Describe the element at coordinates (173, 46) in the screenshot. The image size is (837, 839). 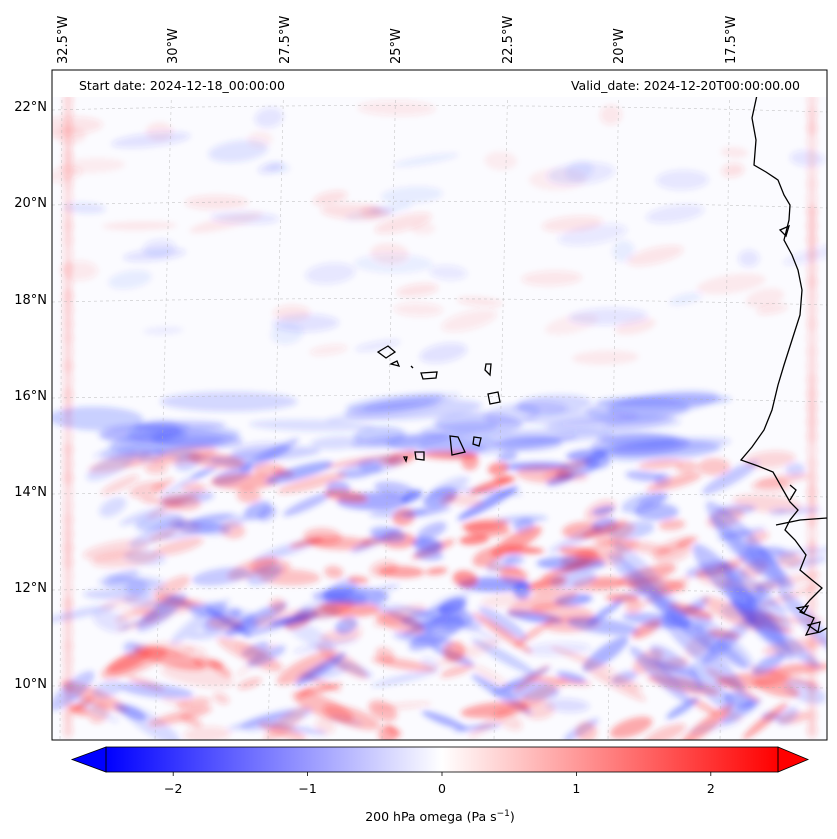
I see `lon-label: 30°W` at that location.